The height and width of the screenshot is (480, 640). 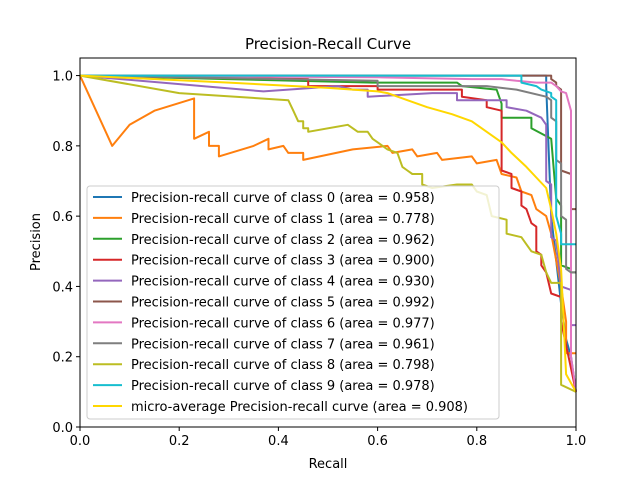 I want to click on y-tick-label: 0.6, so click(x=62, y=217).